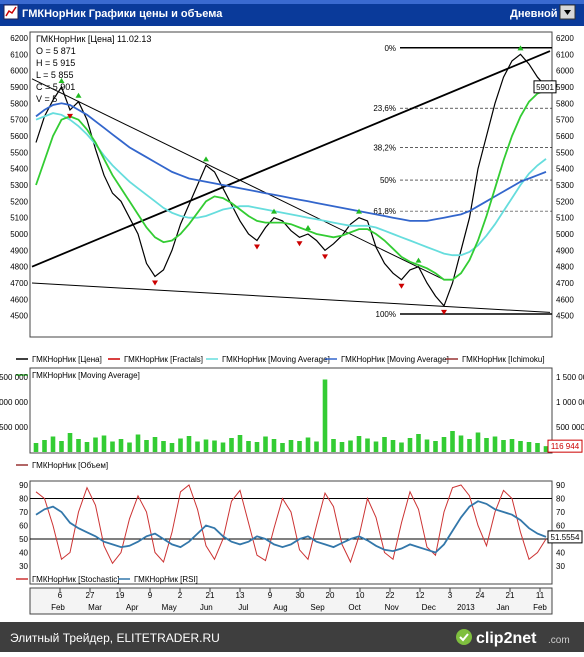  Describe the element at coordinates (14, 427) in the screenshot. I see `volume-ytick-left: 500 000` at that location.